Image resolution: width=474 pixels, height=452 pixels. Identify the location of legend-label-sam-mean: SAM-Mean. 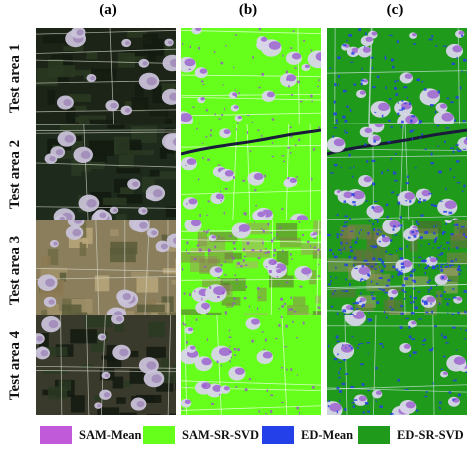
(110, 434).